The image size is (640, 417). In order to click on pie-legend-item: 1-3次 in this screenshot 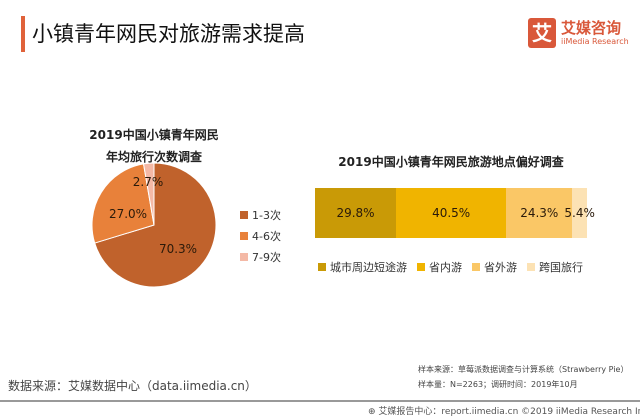, I will do `click(260, 215)`.